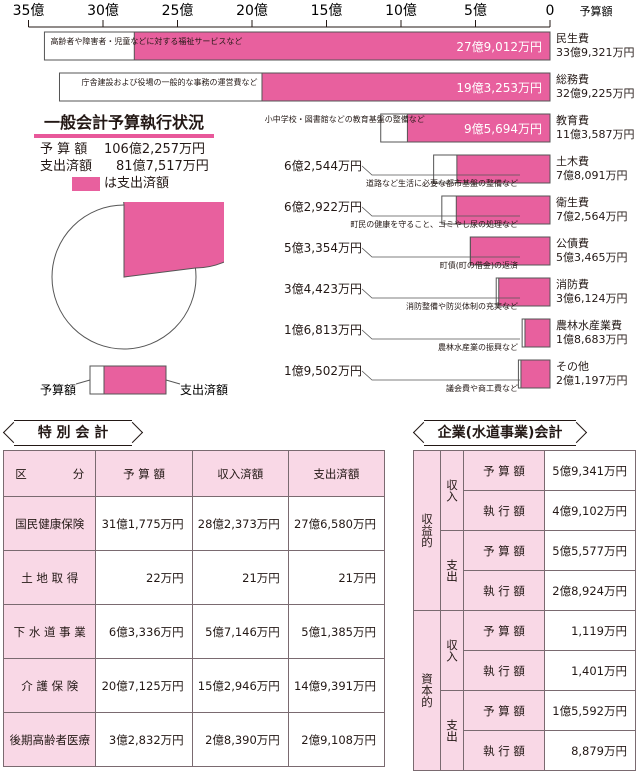 This screenshot has height=772, width=639. Describe the element at coordinates (137, 183) in the screenshot. I see `legend-text: は支出済額` at that location.